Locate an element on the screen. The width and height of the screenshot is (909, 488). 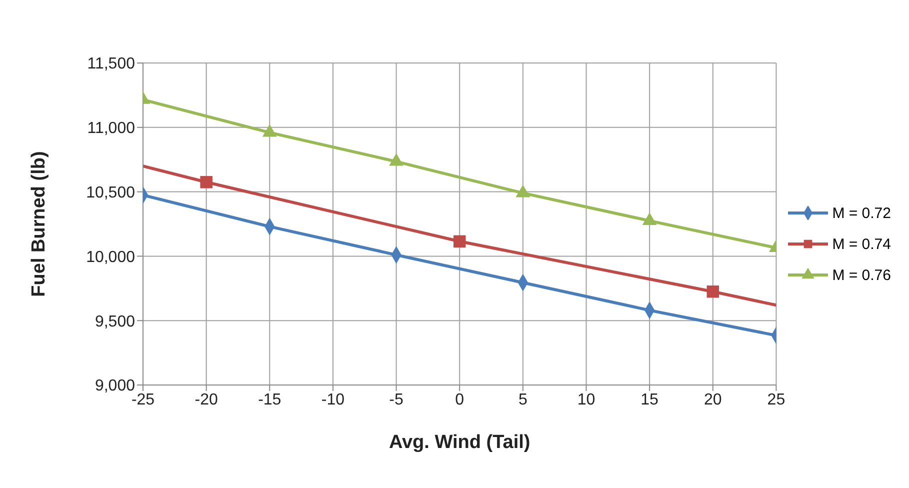
legend-label: M = 0.76 is located at coordinates (861, 275).